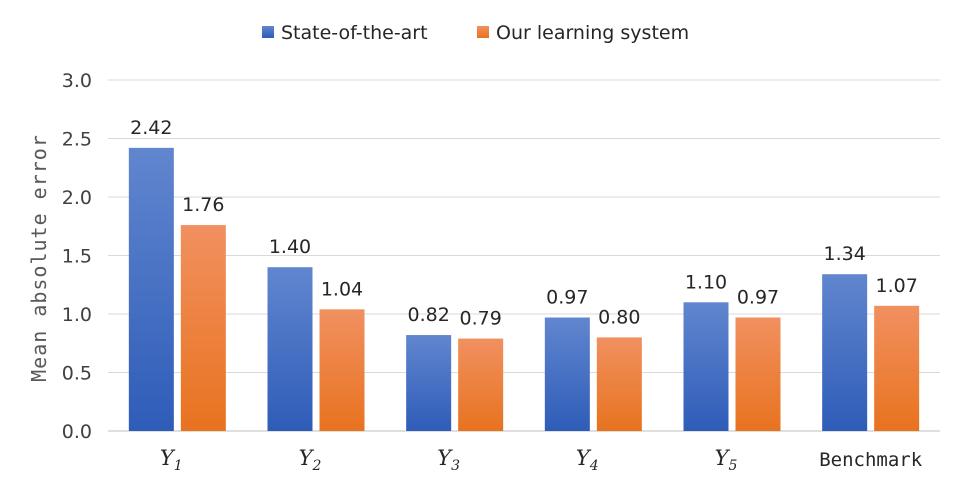  What do you see at coordinates (178, 466) in the screenshot?
I see `x-tick-label-sub: 1` at bounding box center [178, 466].